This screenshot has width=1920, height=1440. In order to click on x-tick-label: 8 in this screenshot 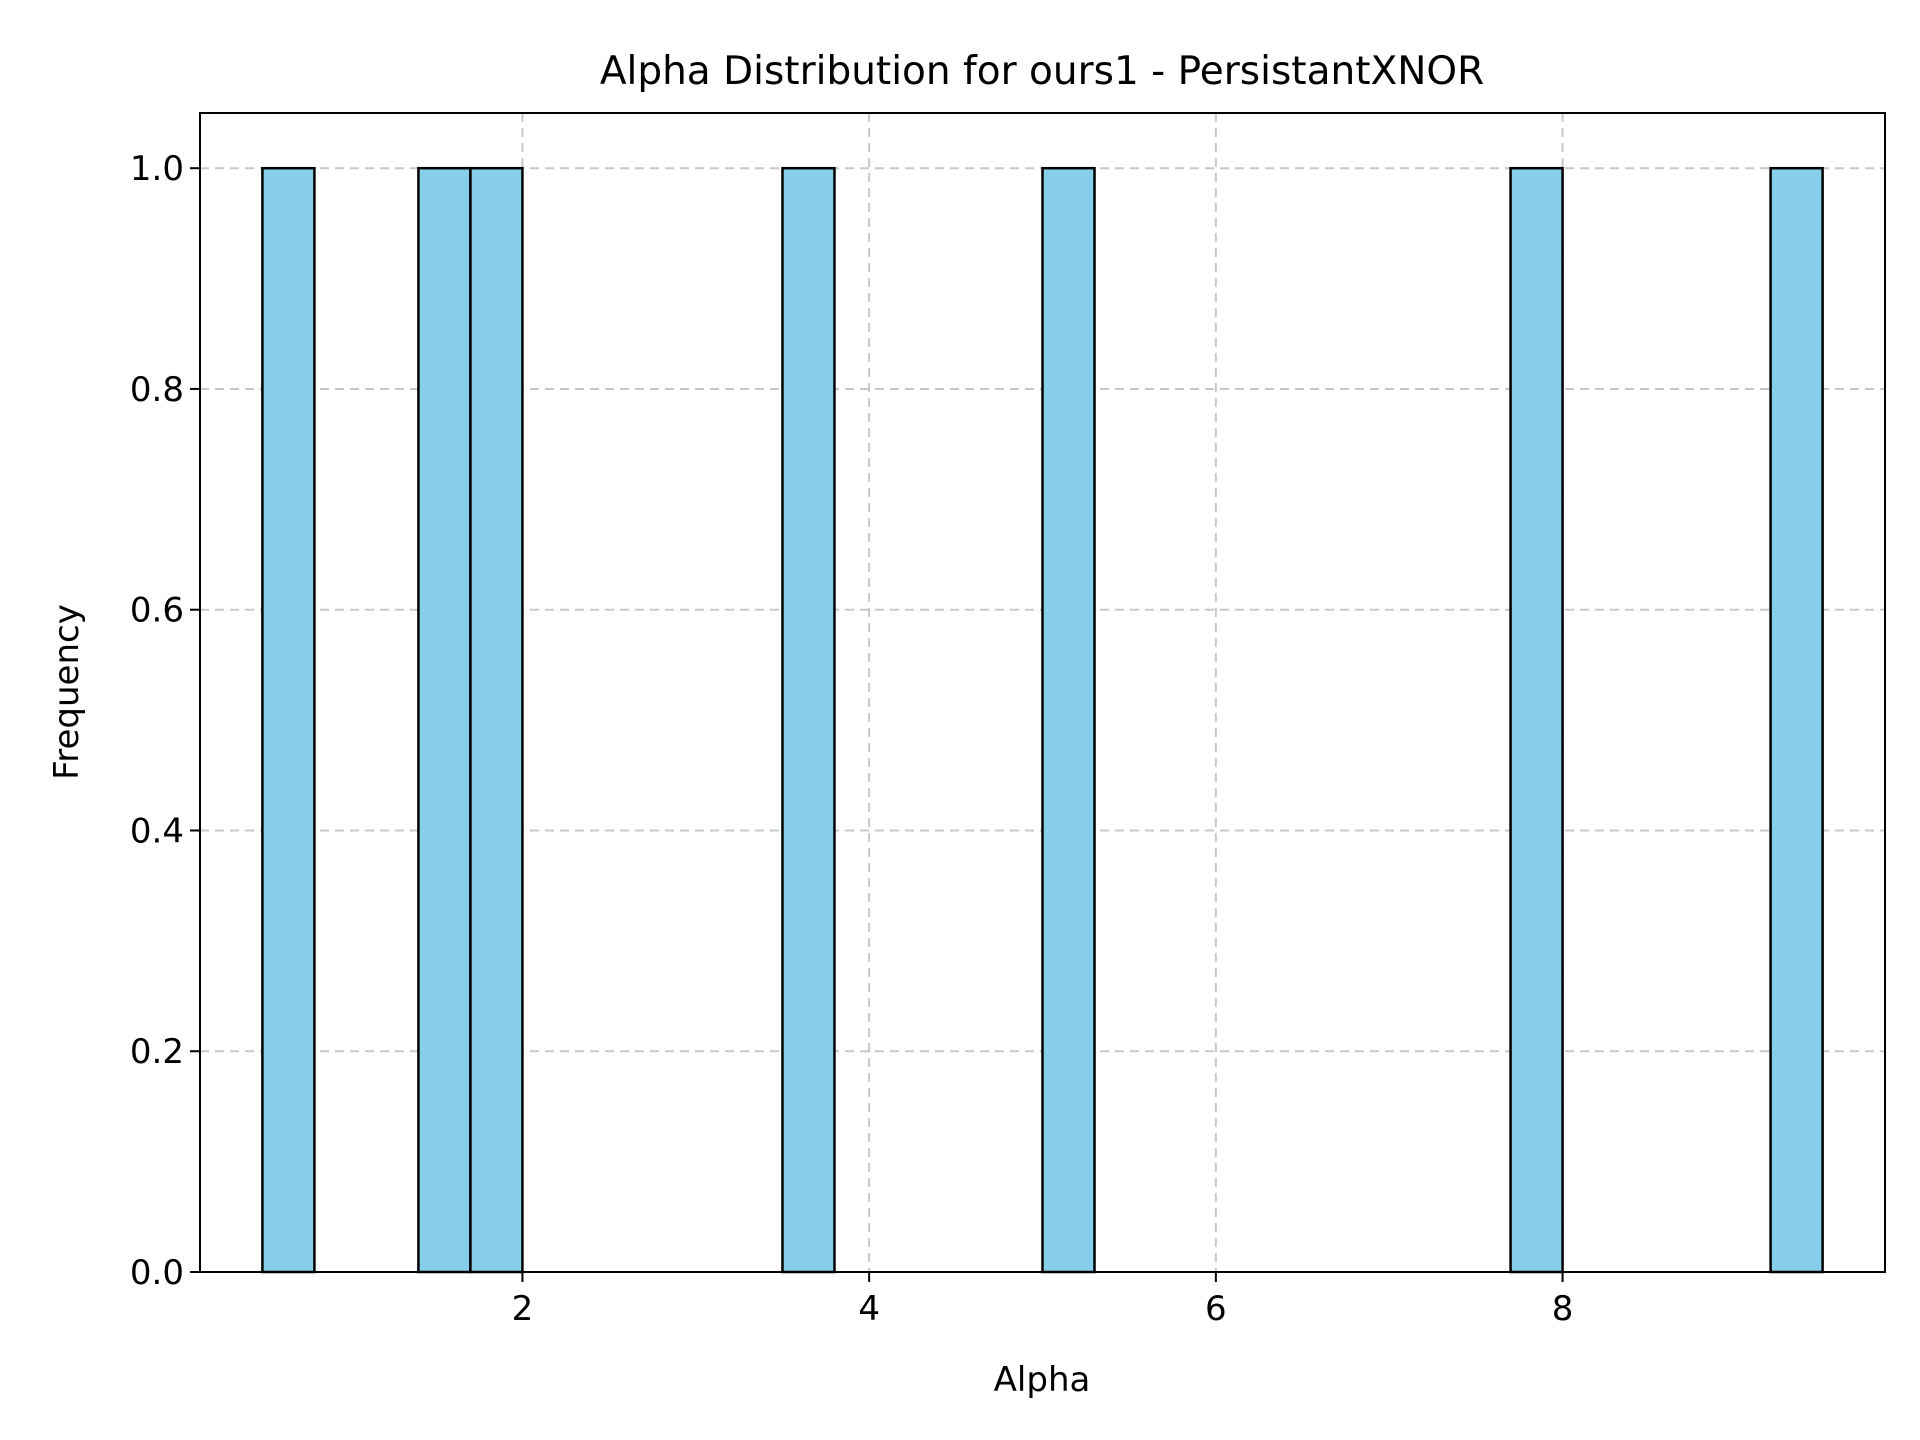, I will do `click(1563, 1309)`.